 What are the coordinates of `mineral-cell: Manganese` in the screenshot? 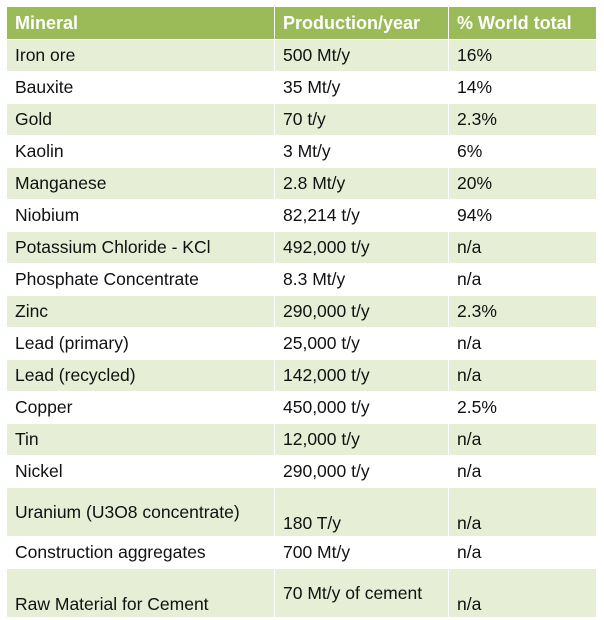 It's located at (140, 183).